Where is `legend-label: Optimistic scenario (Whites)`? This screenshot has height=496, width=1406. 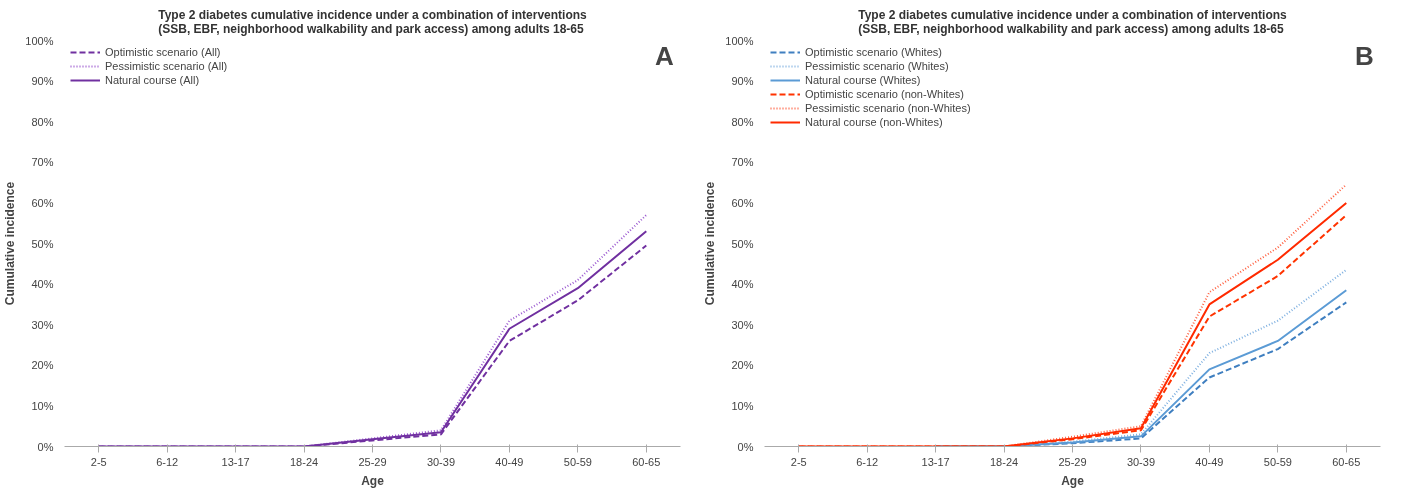 legend-label: Optimistic scenario (Whites) is located at coordinates (873, 52).